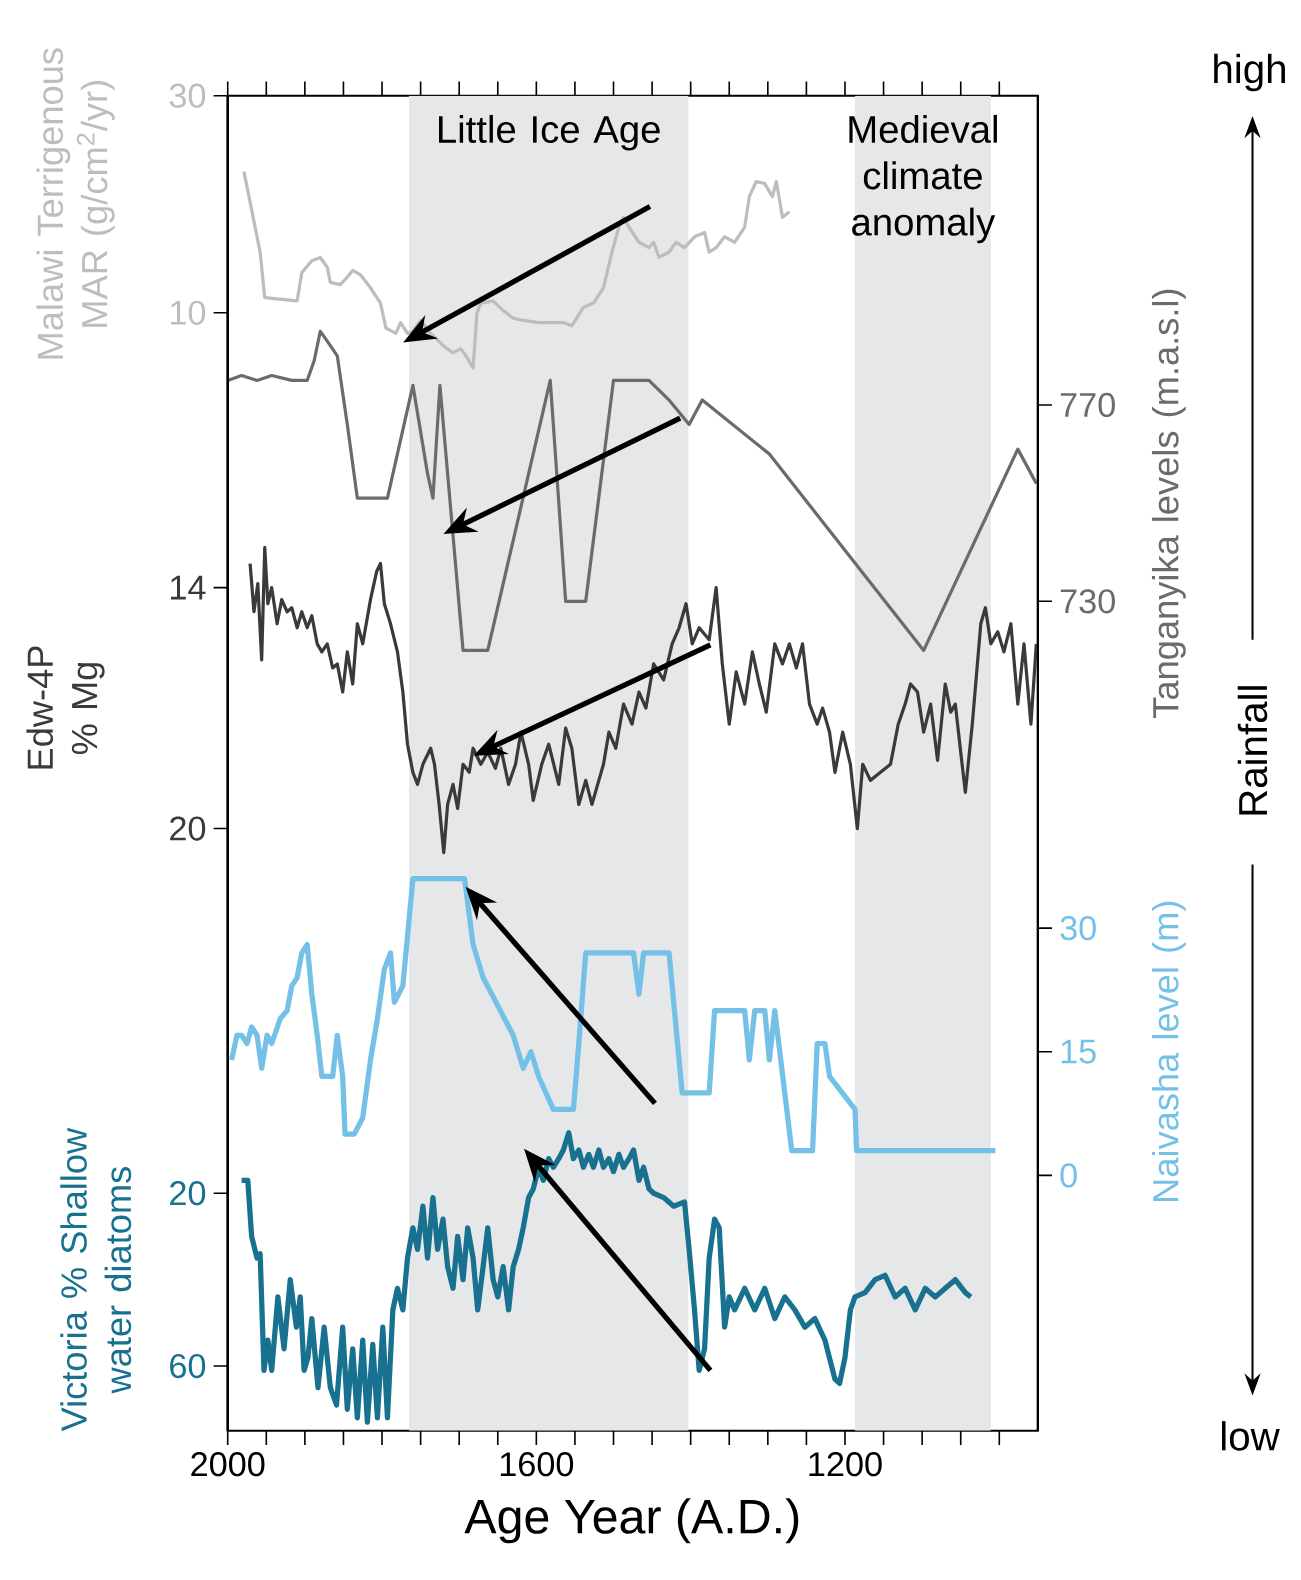  Describe the element at coordinates (537, 1464) in the screenshot. I see `x-tick-label: 1600` at that location.